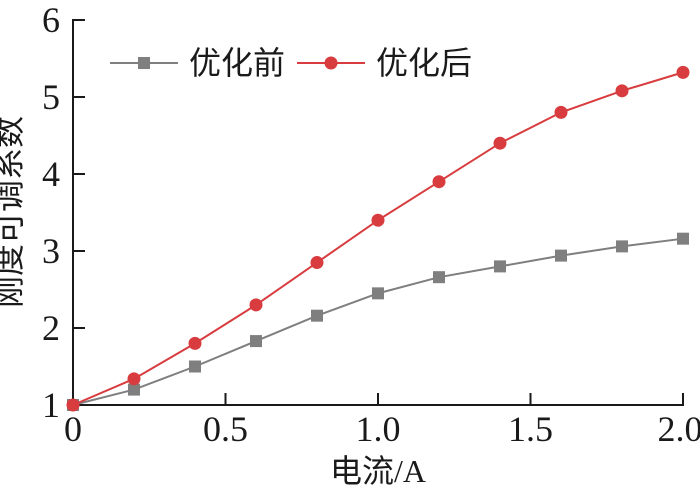  Describe the element at coordinates (291, 63) in the screenshot. I see `legend: 优化前 优化后` at that location.